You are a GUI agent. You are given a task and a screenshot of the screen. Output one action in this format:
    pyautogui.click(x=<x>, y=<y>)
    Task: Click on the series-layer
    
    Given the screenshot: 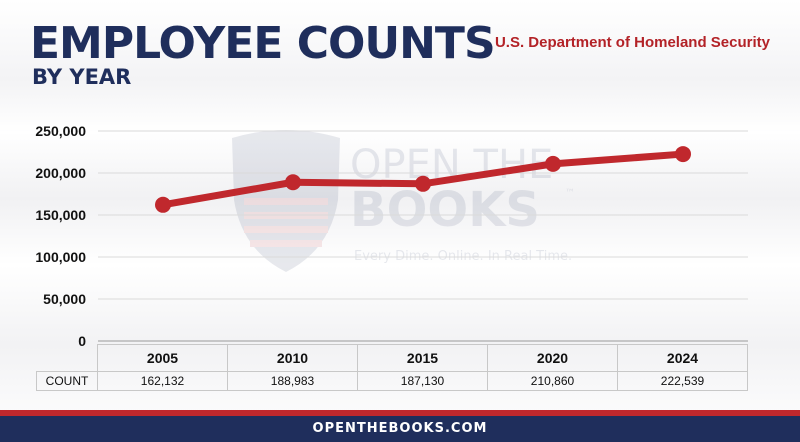 What is the action you would take?
    pyautogui.click(x=423, y=179)
    